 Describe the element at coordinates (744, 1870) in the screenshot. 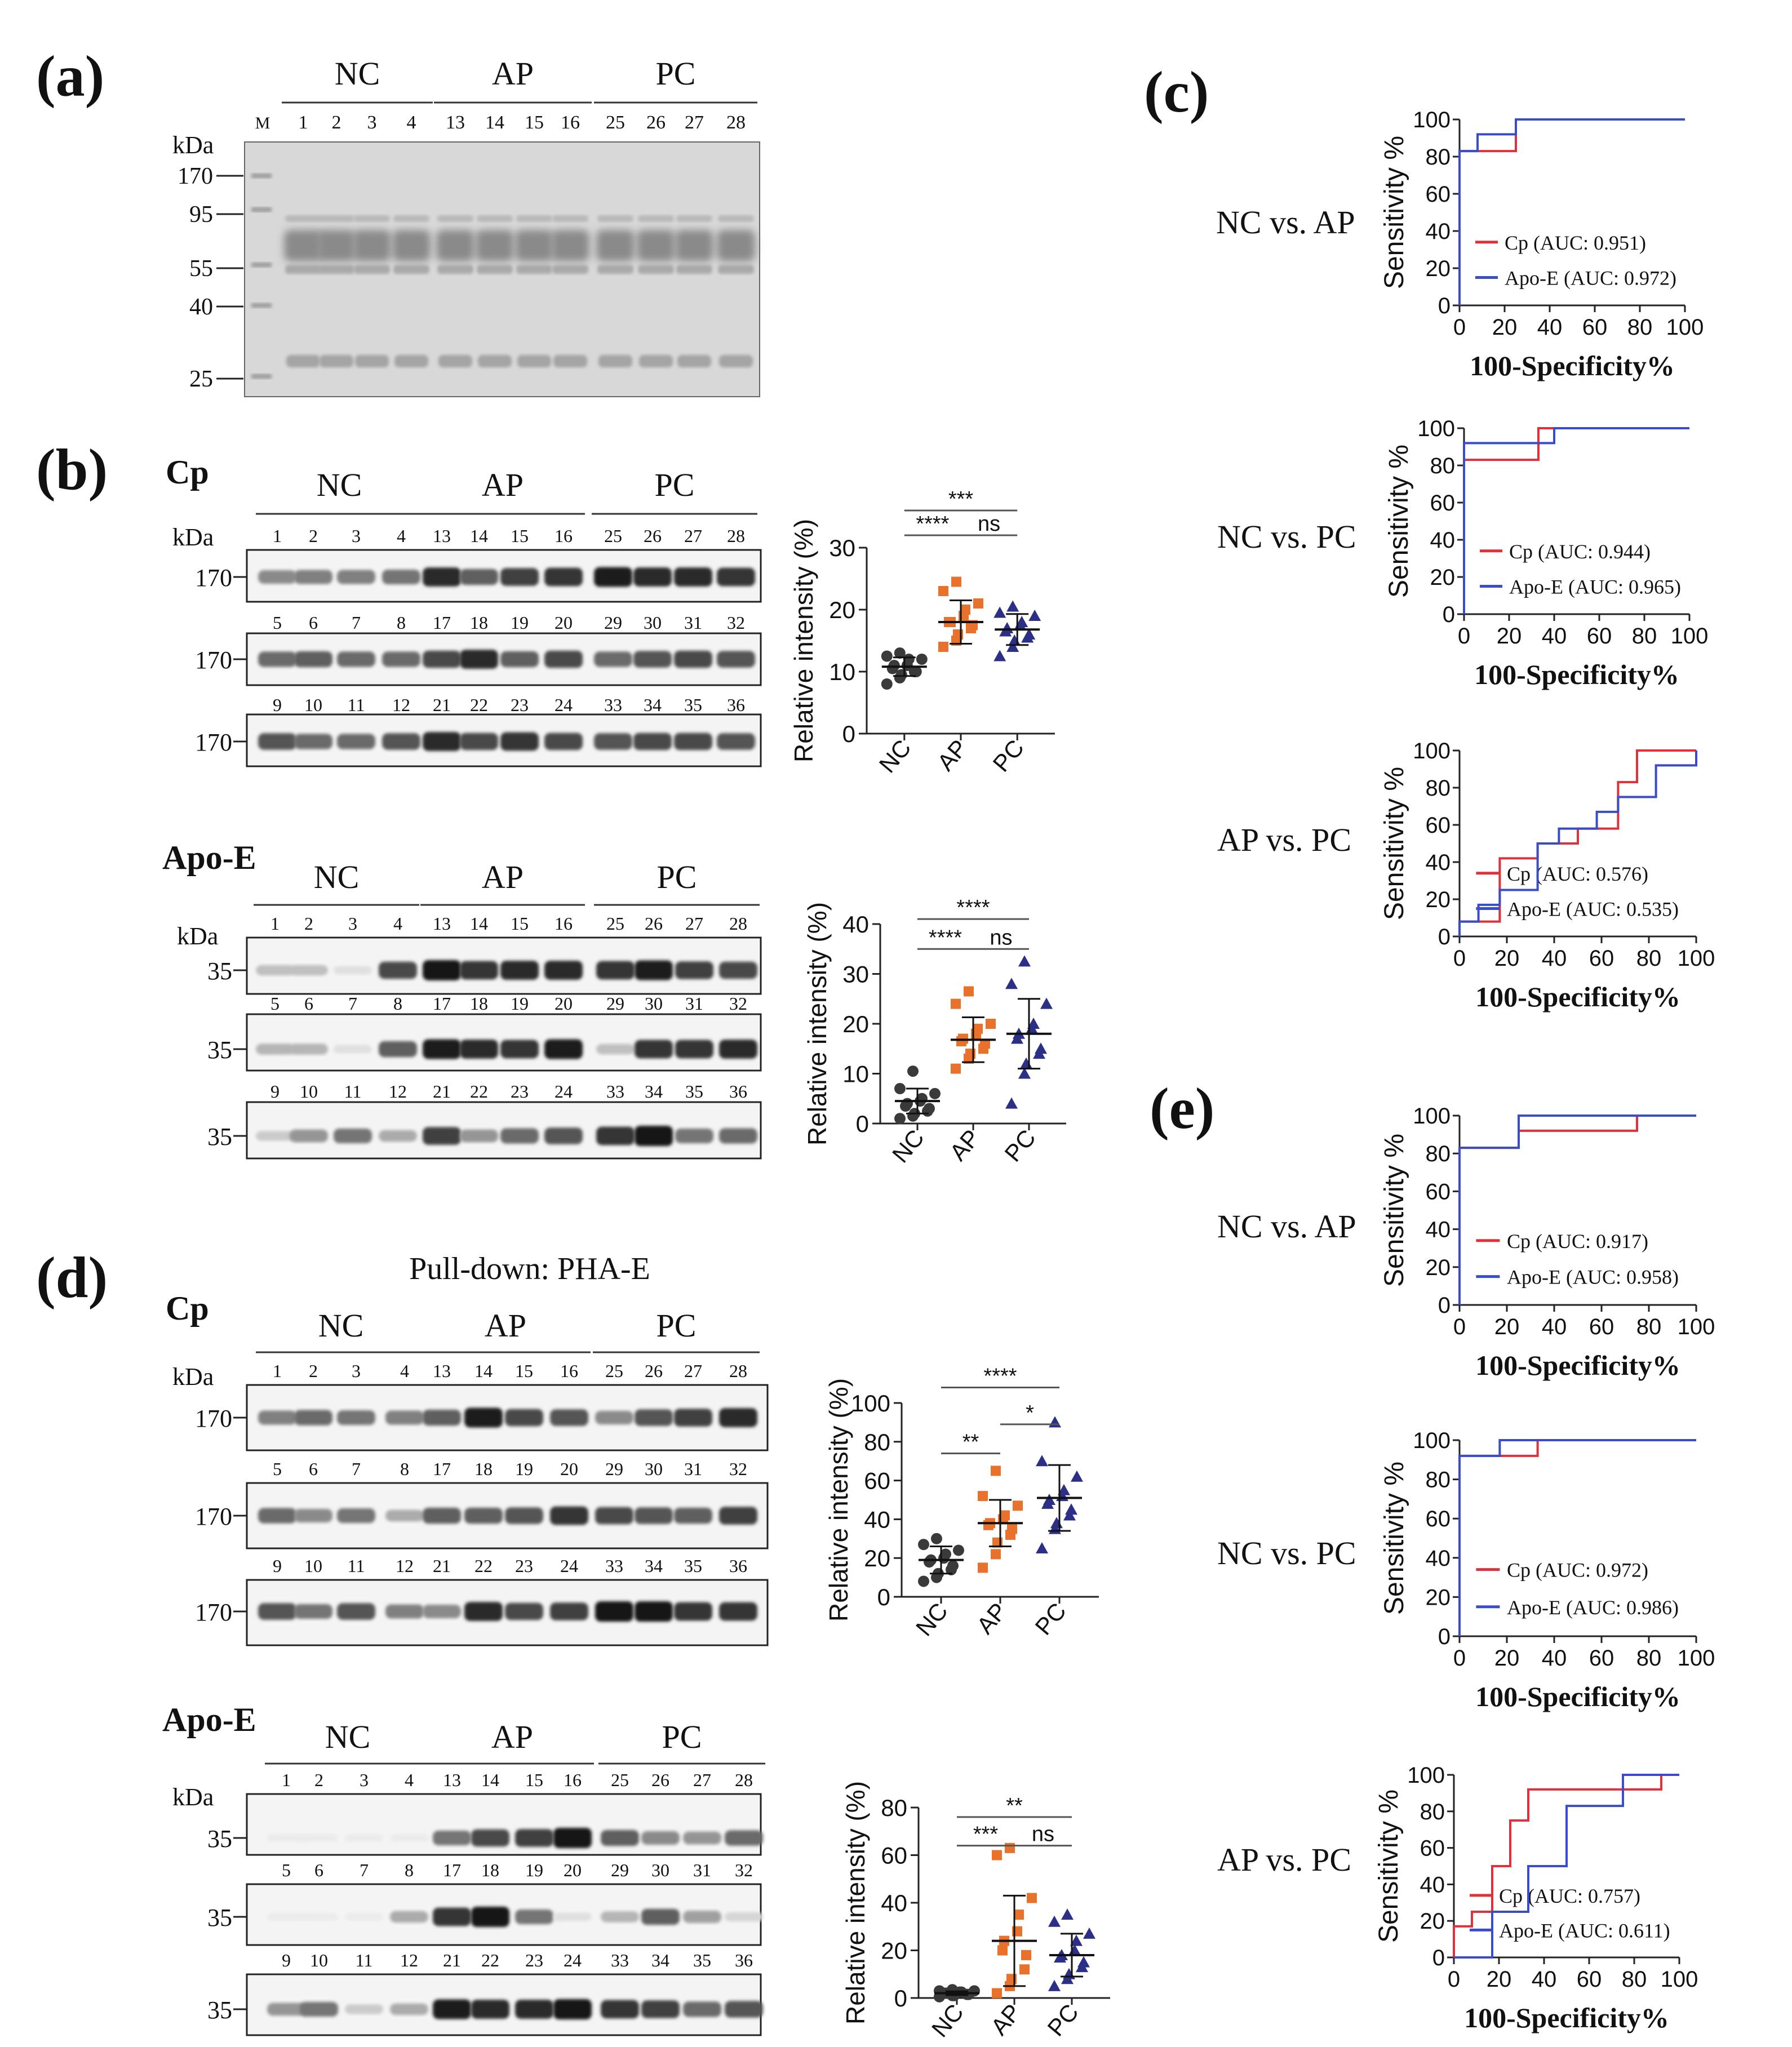

I see `lane-number: 32` at that location.